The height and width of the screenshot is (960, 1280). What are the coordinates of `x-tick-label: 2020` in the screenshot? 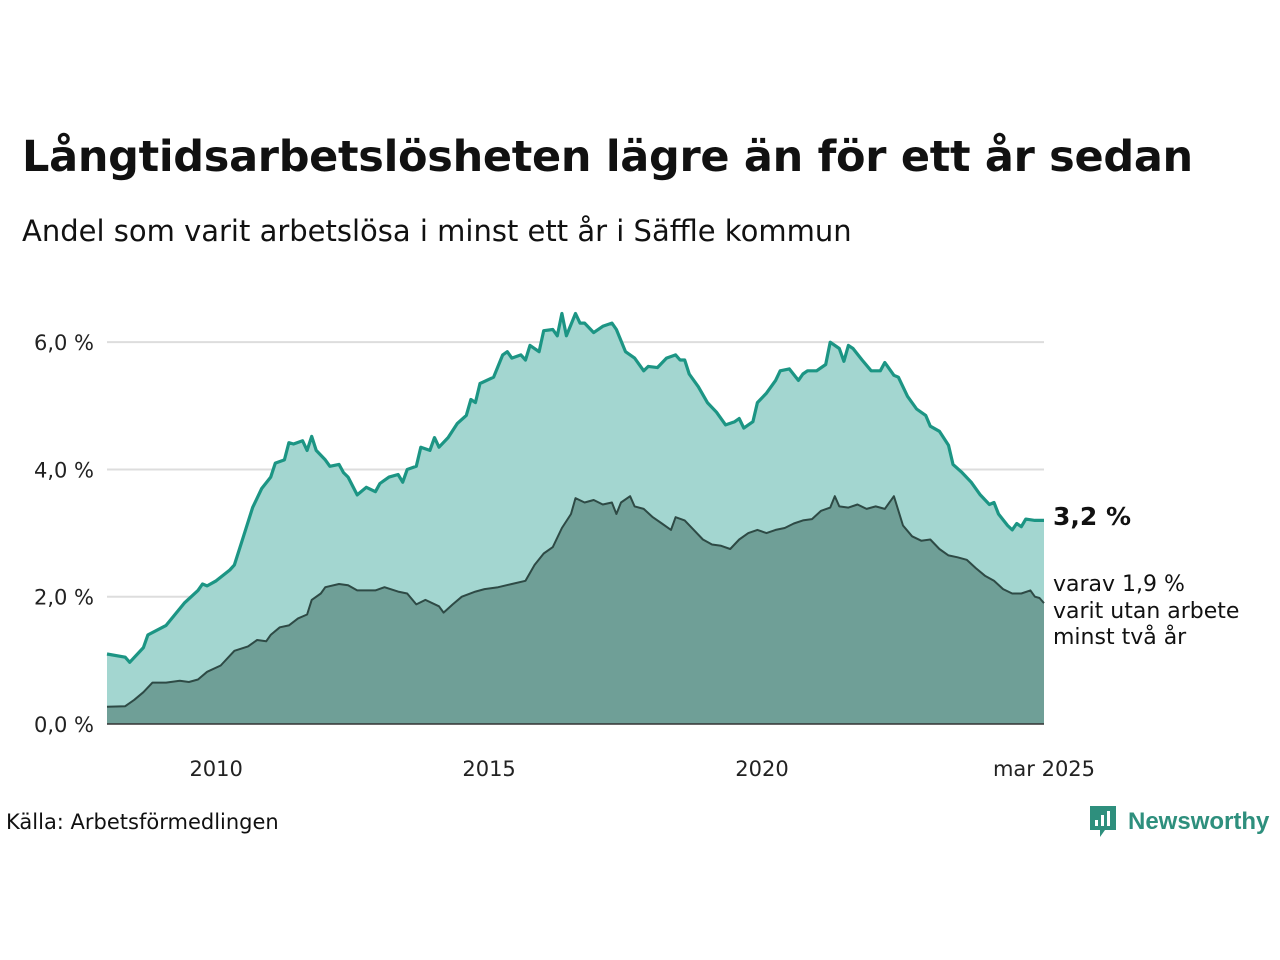 It's located at (761, 769).